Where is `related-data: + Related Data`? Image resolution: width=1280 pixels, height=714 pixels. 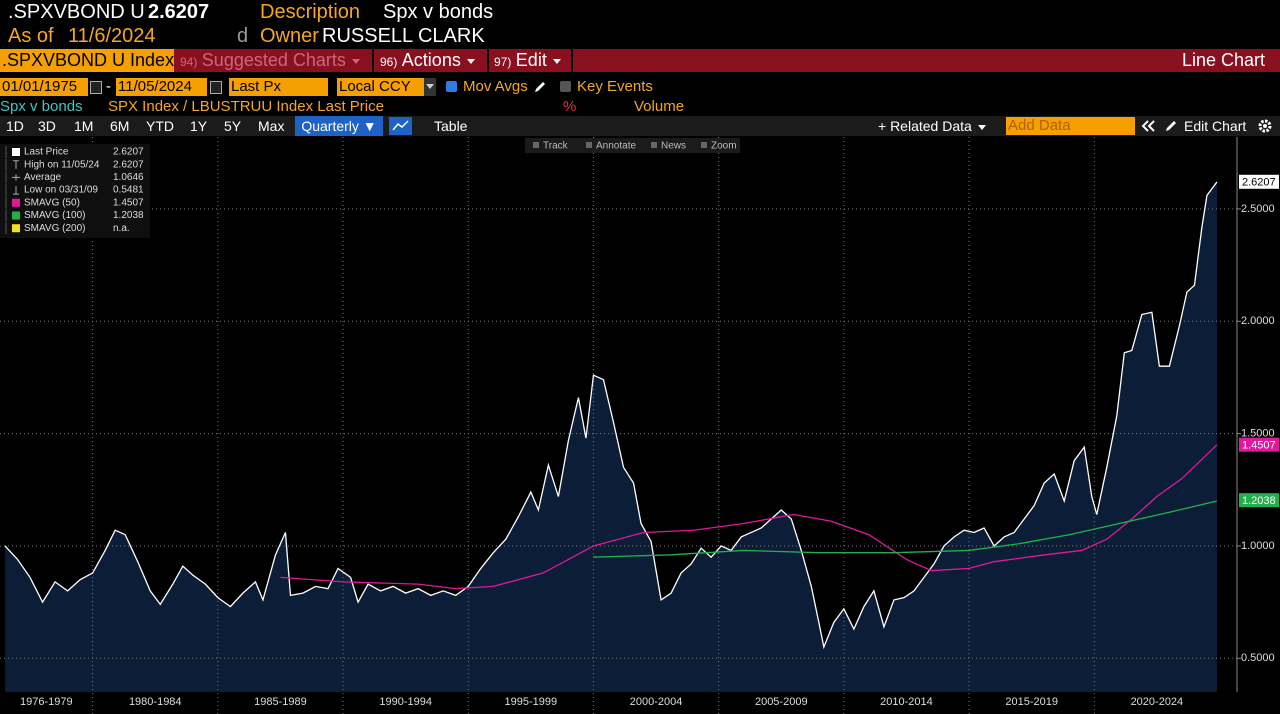 related-data: + Related Data is located at coordinates (932, 126).